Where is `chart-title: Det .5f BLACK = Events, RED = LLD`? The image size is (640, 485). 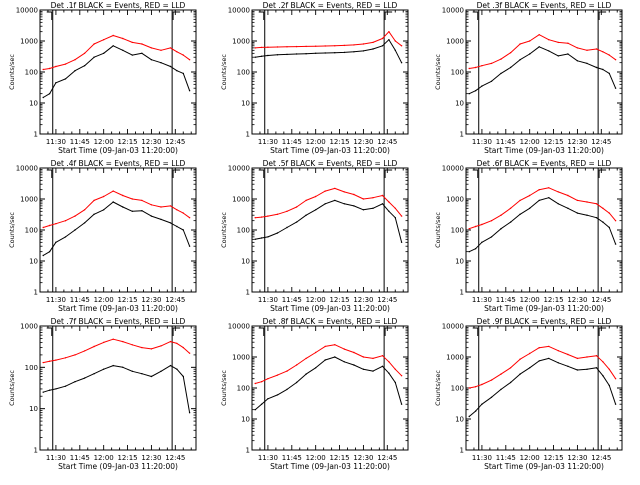
chart-title: Det .5f BLACK = Events, RED = LLD is located at coordinates (330, 163).